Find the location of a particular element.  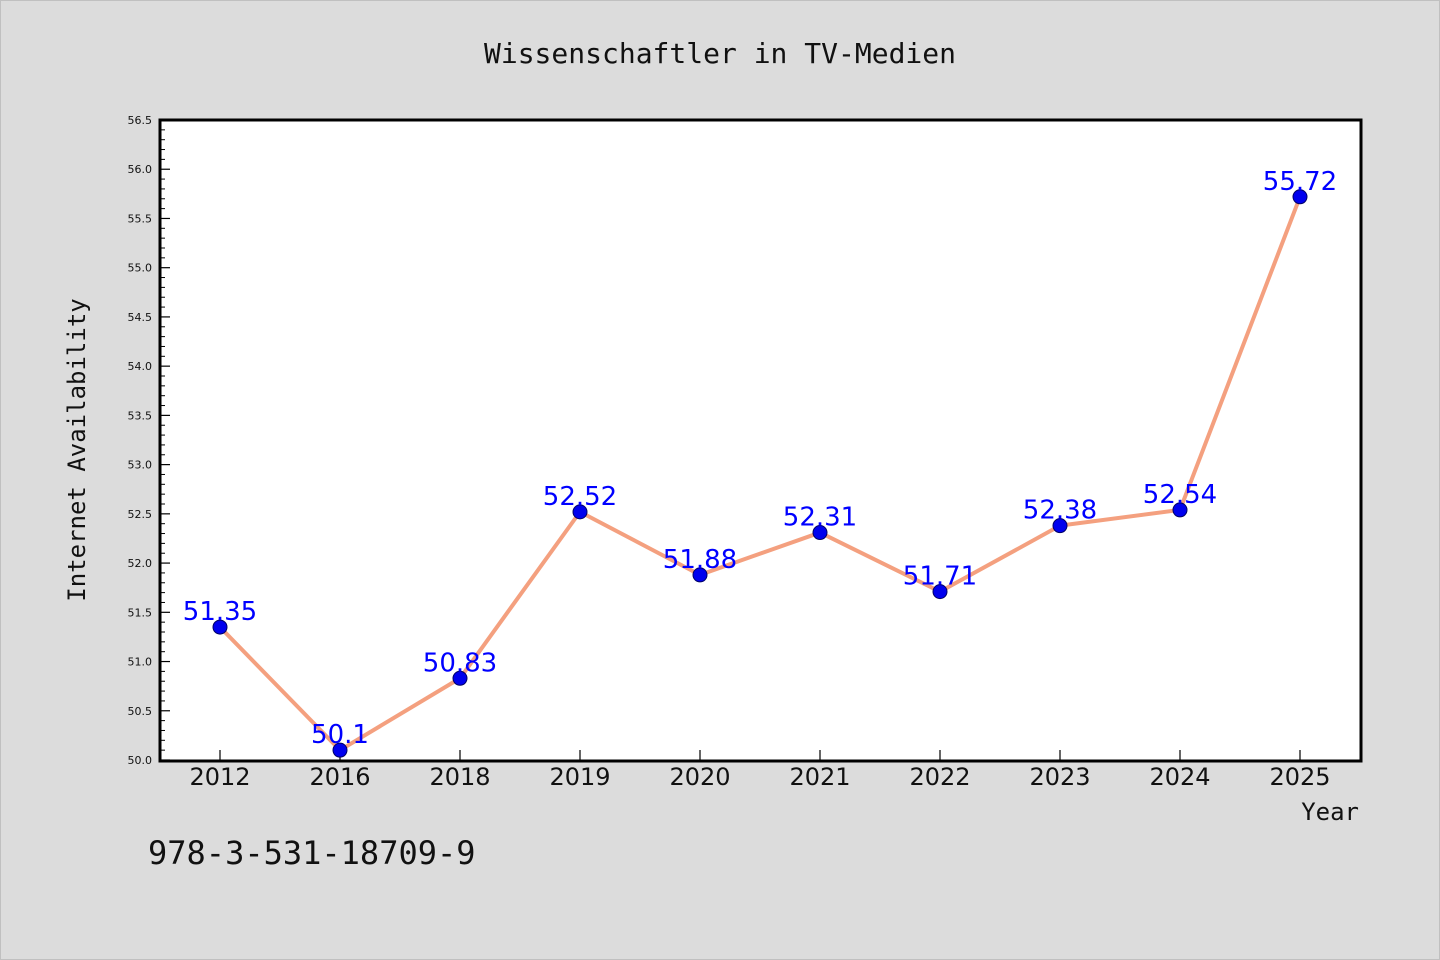

x-tick-label: 2022 is located at coordinates (939, 777).